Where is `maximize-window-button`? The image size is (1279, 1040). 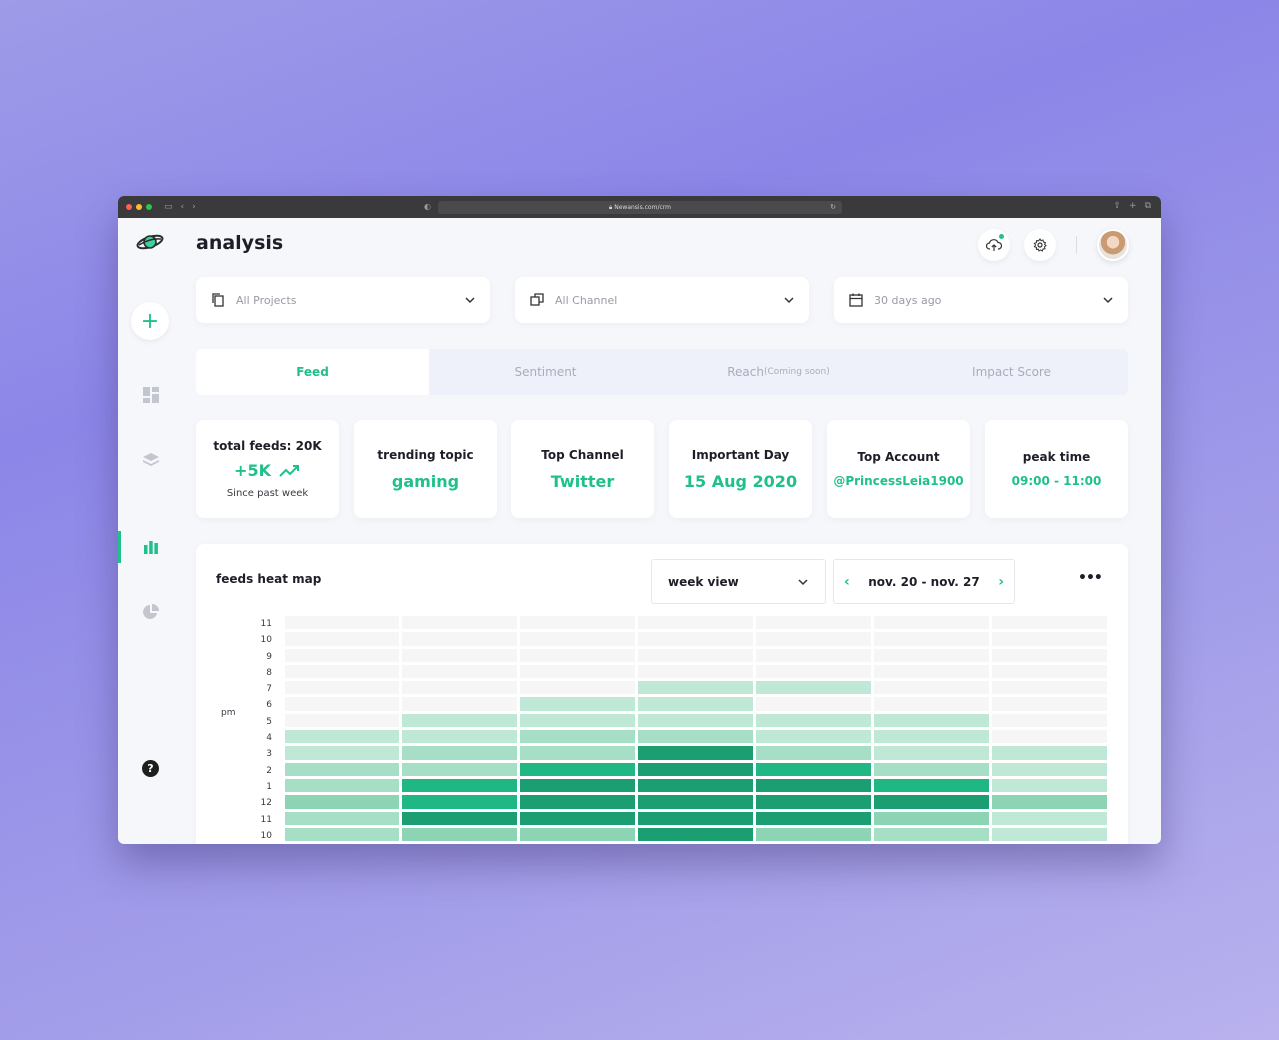
maximize-window-button is located at coordinates (149, 207).